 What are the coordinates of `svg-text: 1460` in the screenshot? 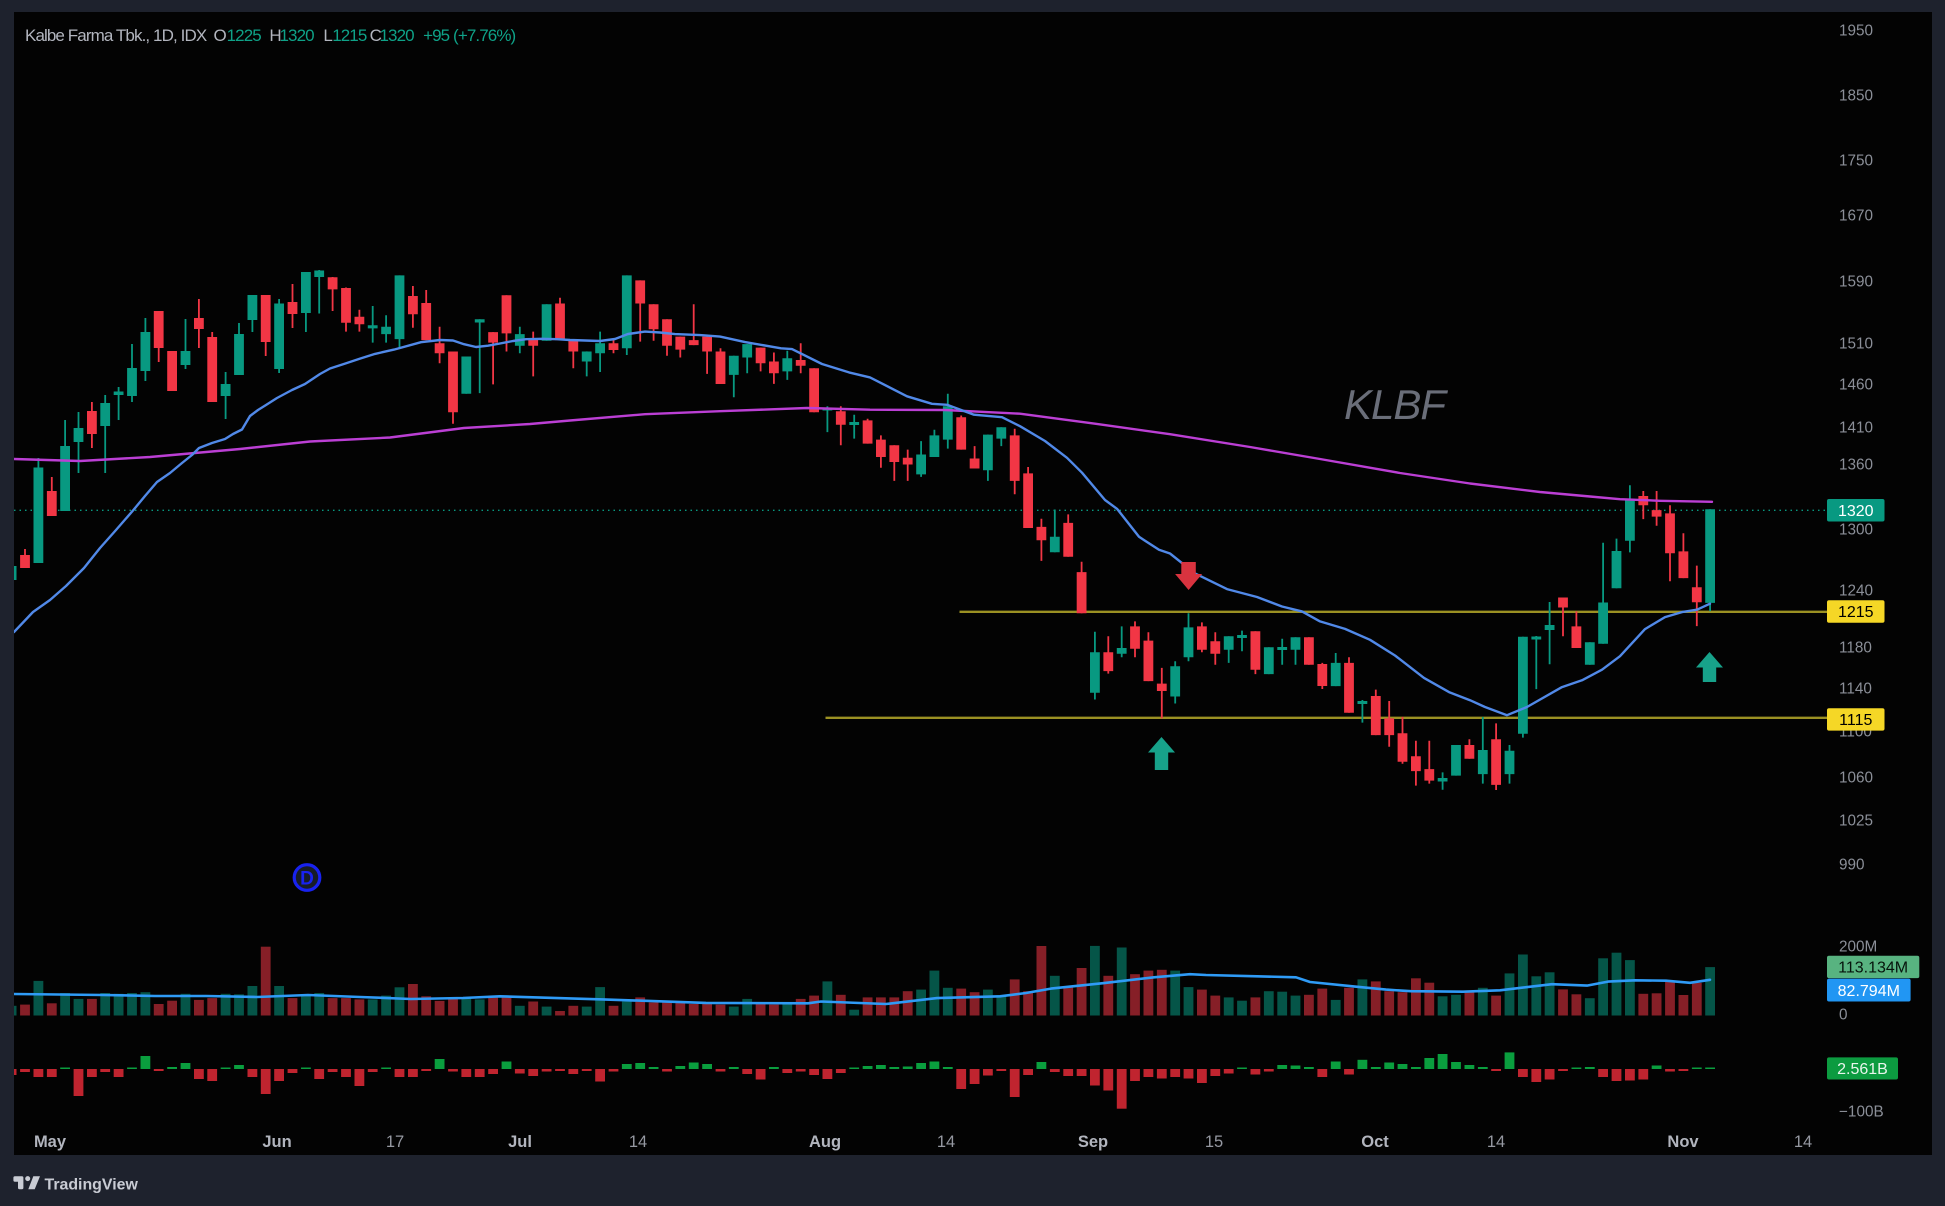 It's located at (1856, 385).